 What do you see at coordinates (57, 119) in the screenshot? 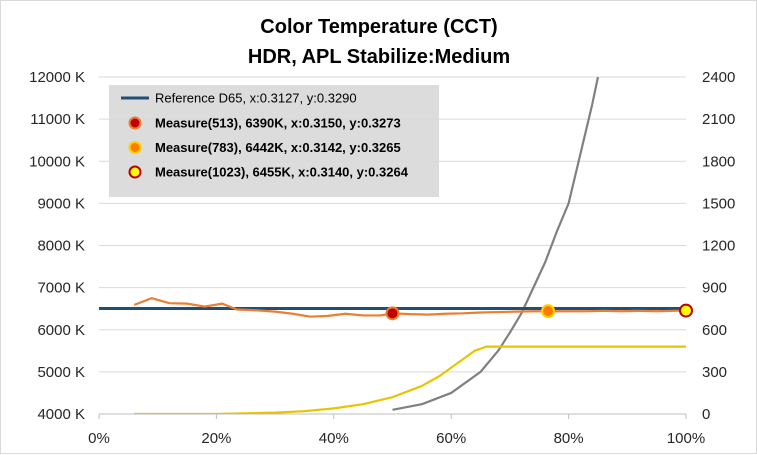
I see `y-left-tick-label: 11000 K` at bounding box center [57, 119].